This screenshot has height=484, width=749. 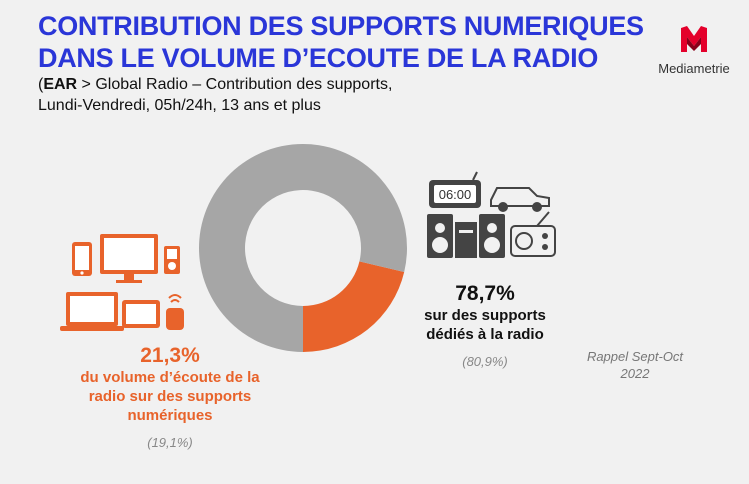 What do you see at coordinates (485, 361) in the screenshot?
I see `radio-previous-value: (80,9%)` at bounding box center [485, 361].